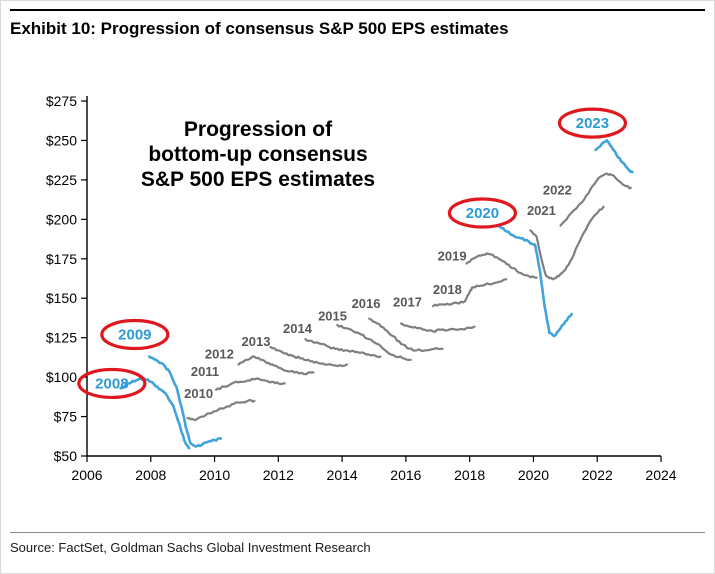  Describe the element at coordinates (61, 298) in the screenshot. I see `y-tick-label: $150` at that location.